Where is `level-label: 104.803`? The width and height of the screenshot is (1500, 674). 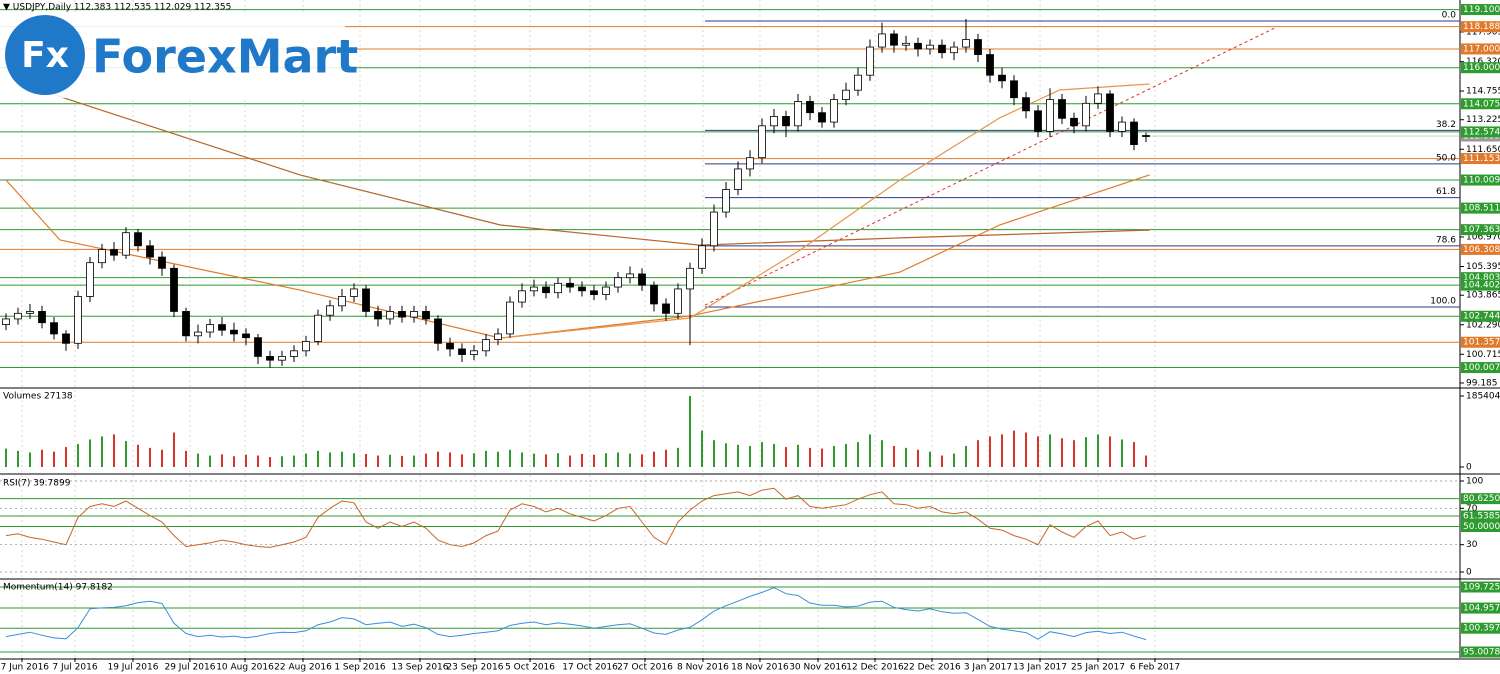 level-label: 104.803 is located at coordinates (1481, 278).